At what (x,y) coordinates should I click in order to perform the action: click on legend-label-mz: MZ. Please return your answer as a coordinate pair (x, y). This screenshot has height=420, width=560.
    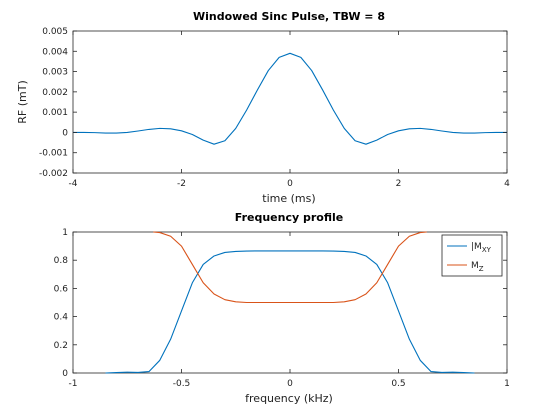
    Looking at the image, I should click on (477, 267).